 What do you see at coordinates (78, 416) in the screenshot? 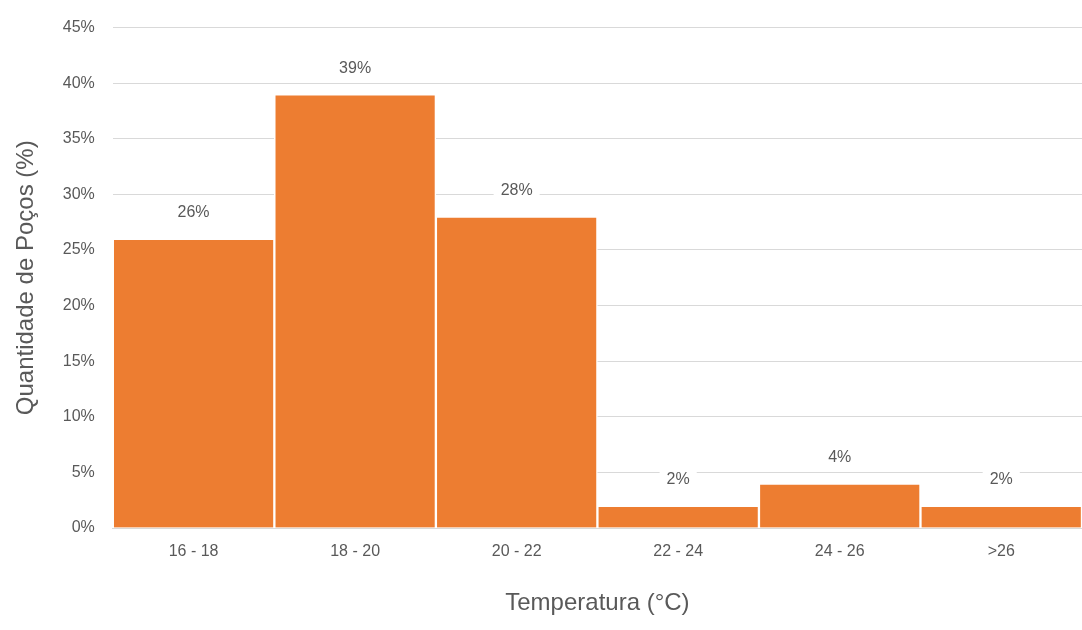
I see `y-tick-label: 10%` at bounding box center [78, 416].